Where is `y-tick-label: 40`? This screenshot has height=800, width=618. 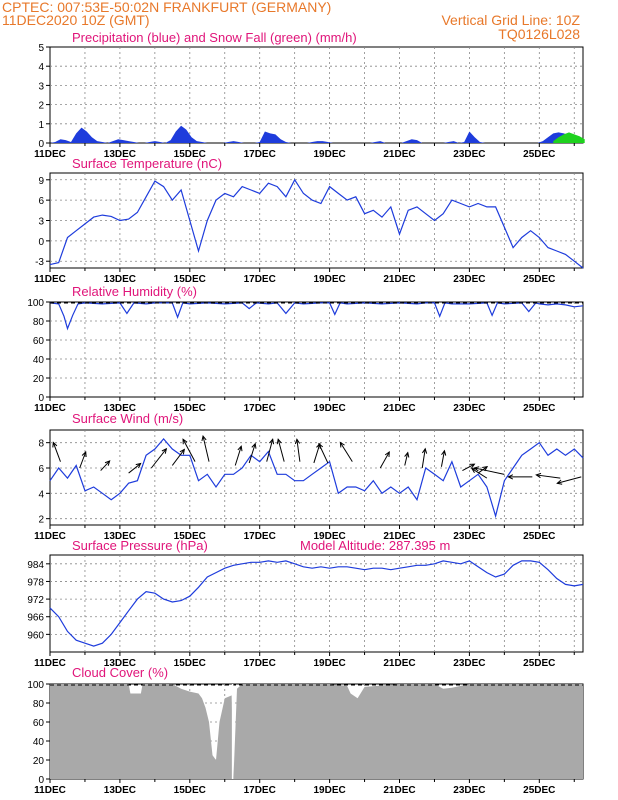
y-tick-label: 40 is located at coordinates (39, 360).